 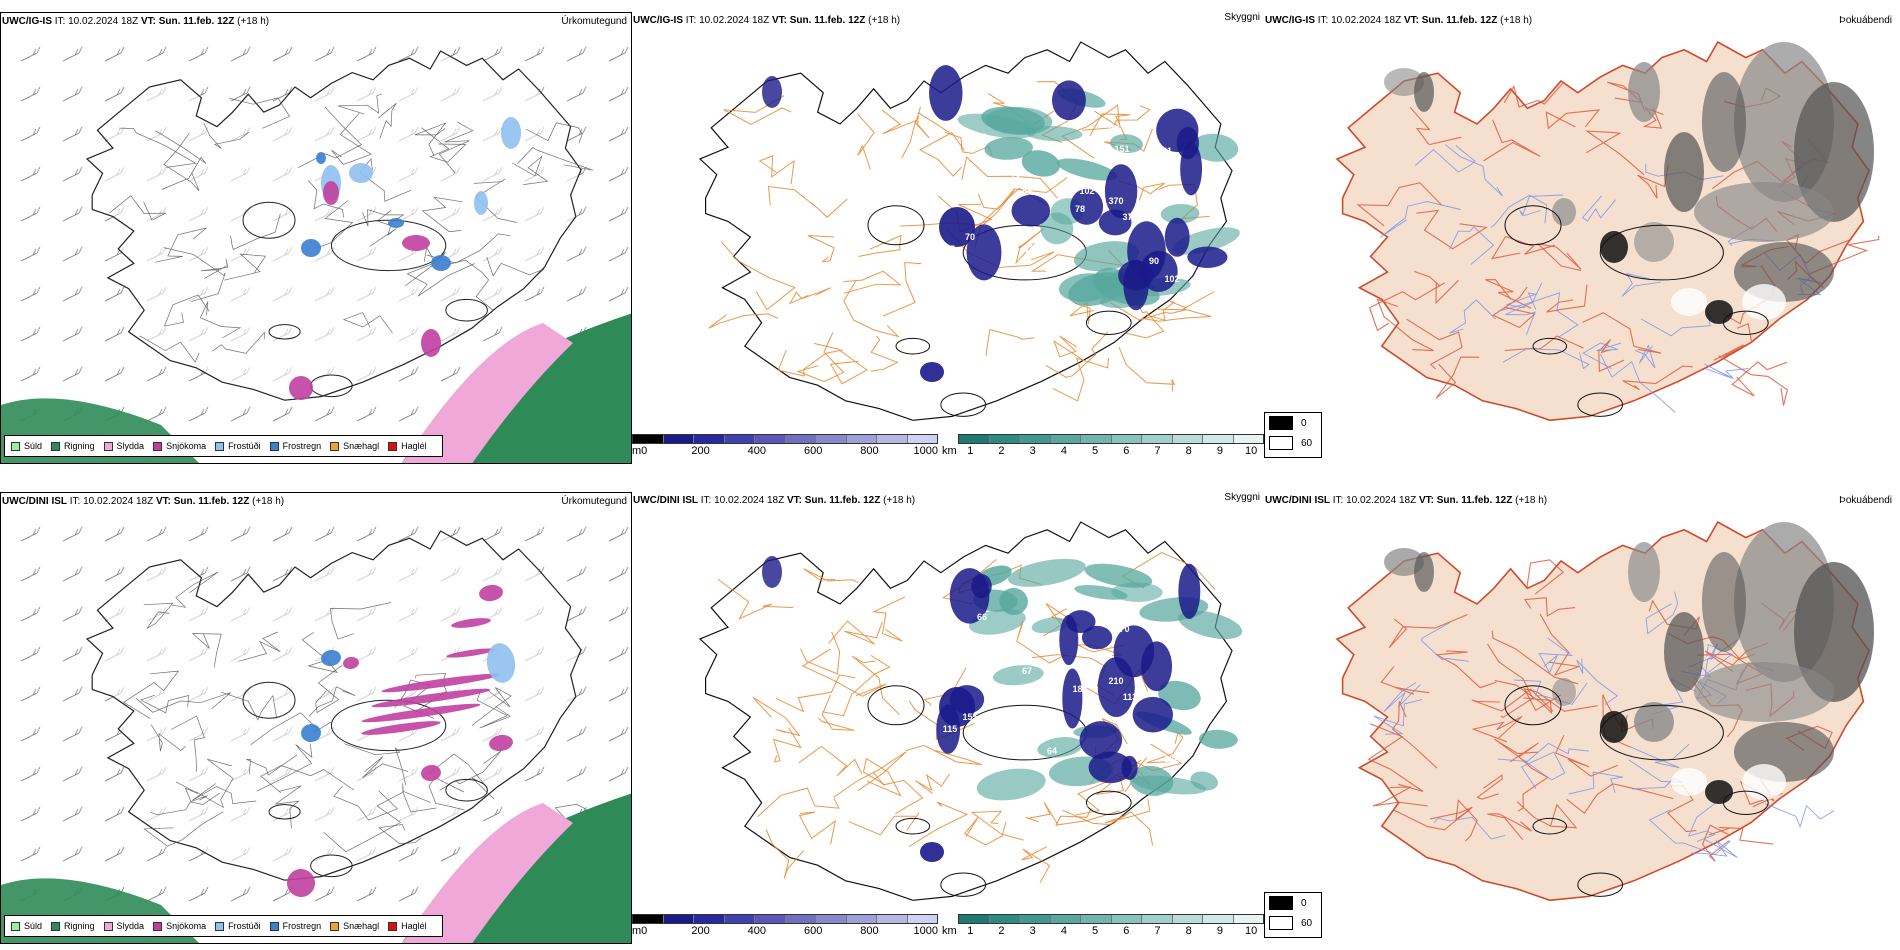 What do you see at coordinates (407, 926) in the screenshot?
I see `legend-item: Haglél` at bounding box center [407, 926].